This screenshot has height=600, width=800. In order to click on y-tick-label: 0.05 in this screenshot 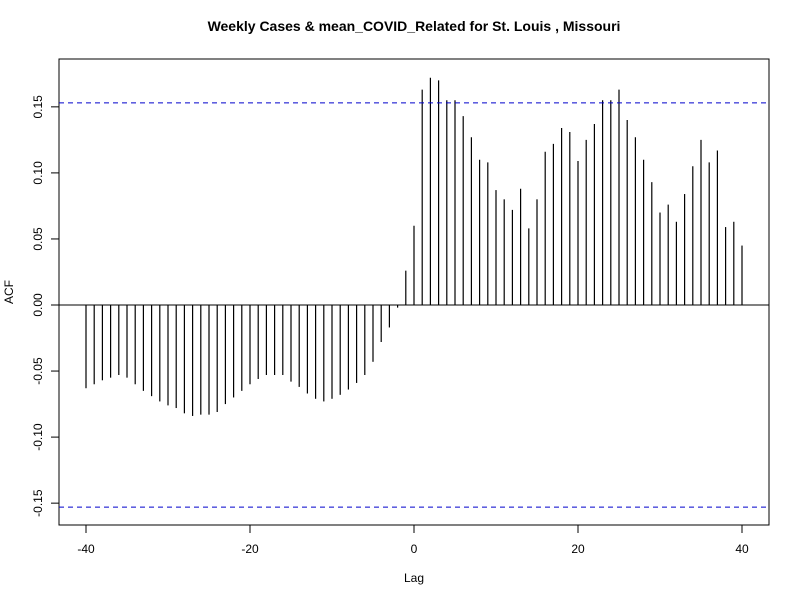, I will do `click(38, 239)`.